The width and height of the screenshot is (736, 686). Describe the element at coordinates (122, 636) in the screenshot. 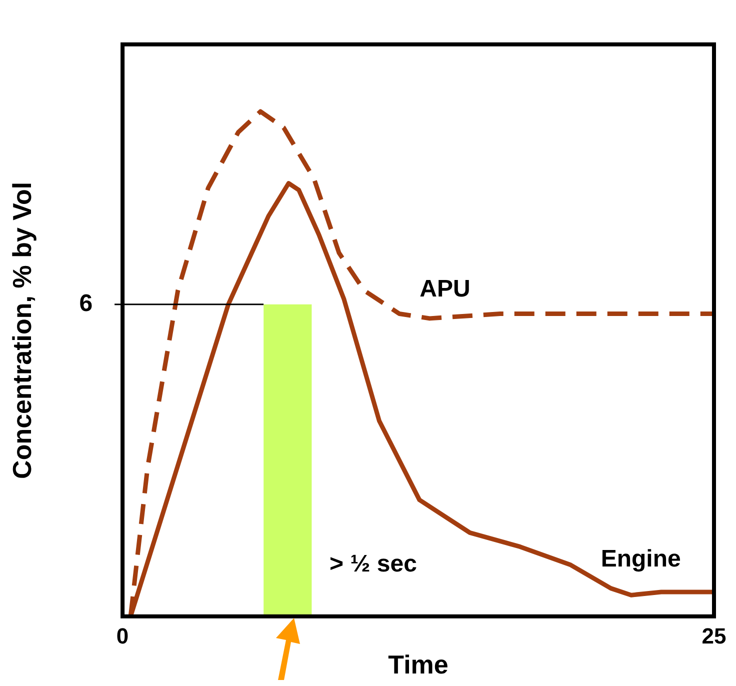

I see `x-tick-label: 0` at that location.